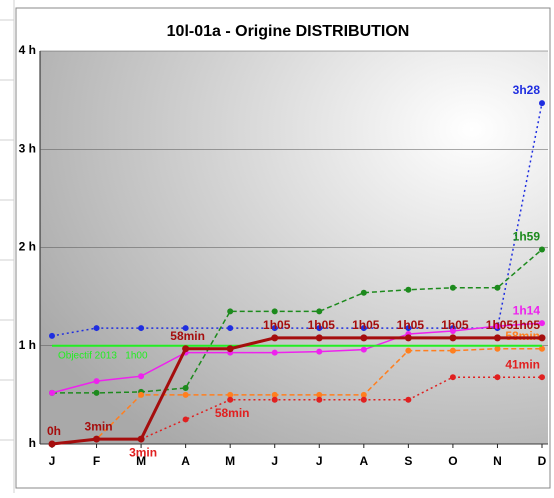  I want to click on data-label: 0h, so click(54, 431).